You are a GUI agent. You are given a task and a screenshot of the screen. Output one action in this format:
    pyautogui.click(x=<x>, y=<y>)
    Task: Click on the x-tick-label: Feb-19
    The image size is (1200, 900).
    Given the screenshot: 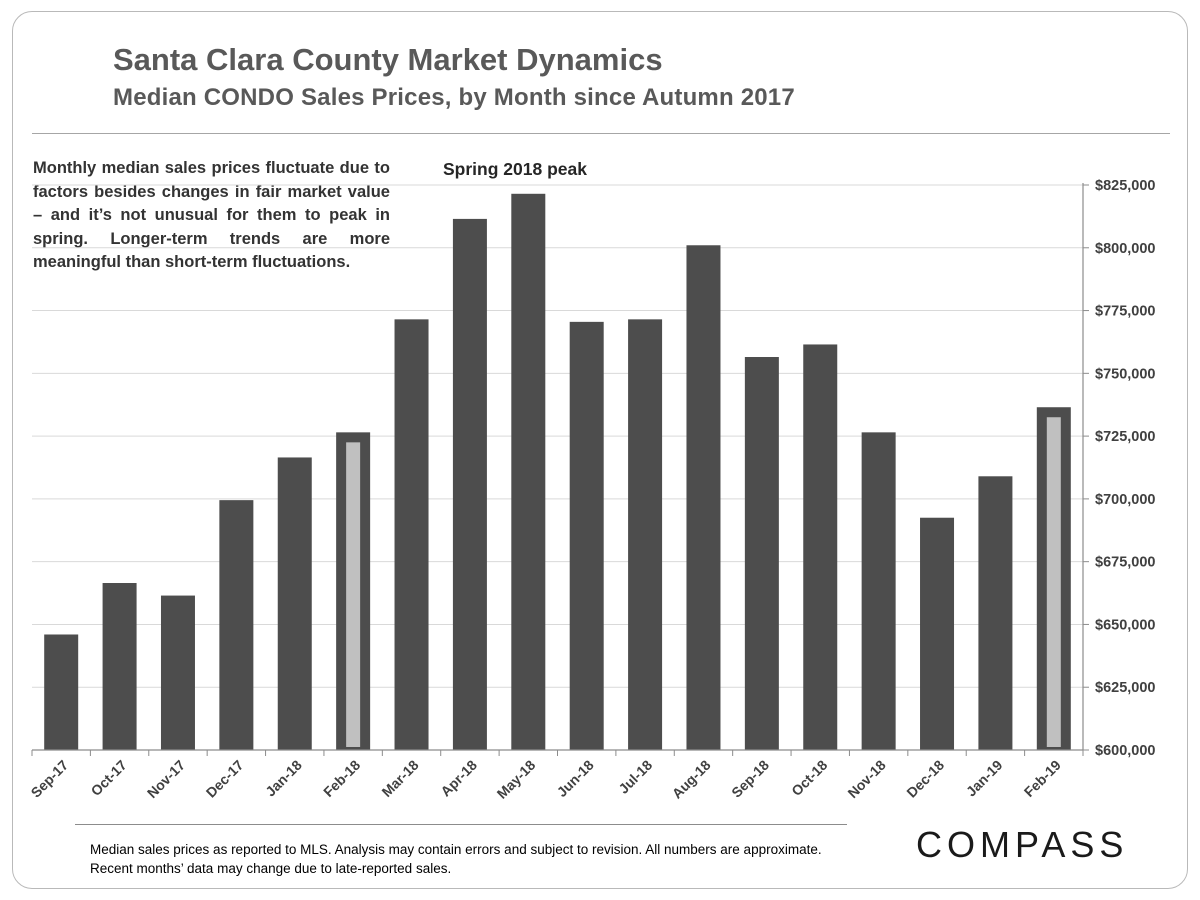 What is the action you would take?
    pyautogui.click(x=1042, y=778)
    